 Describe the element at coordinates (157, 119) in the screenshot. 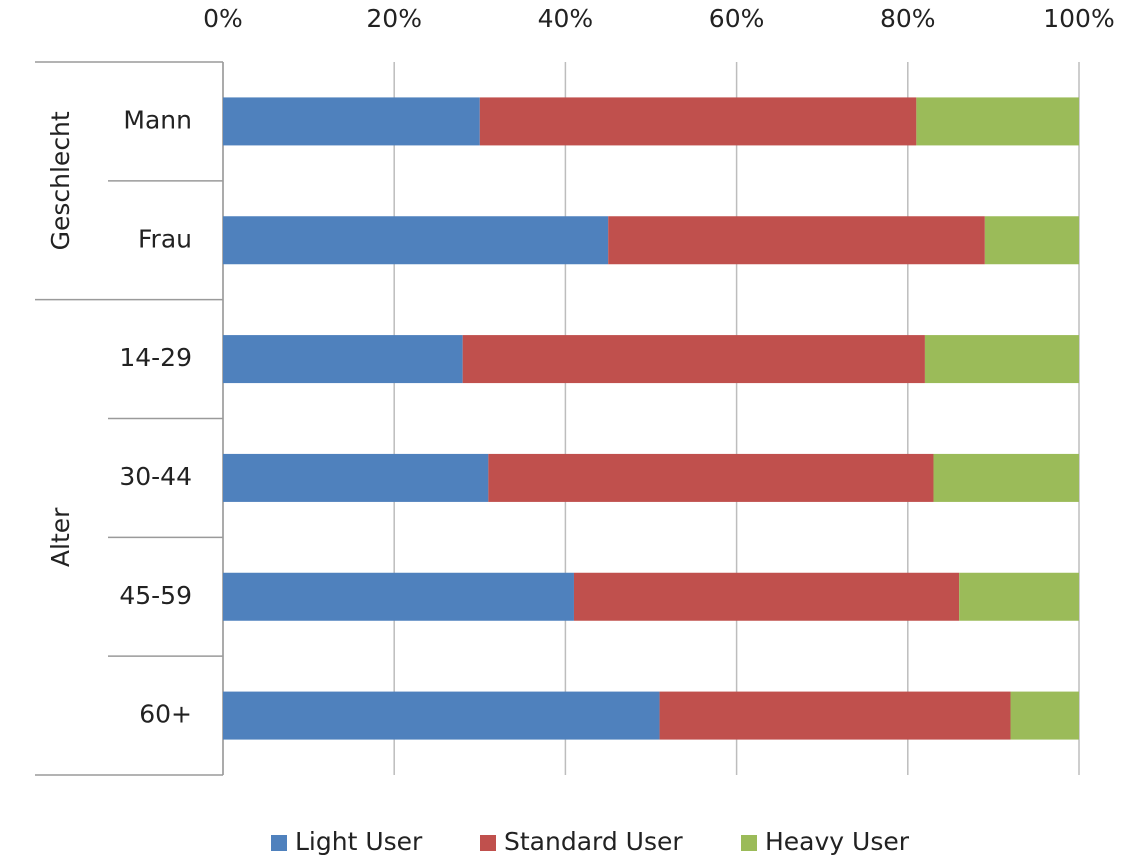

I see `y-tick-label: Mann` at that location.